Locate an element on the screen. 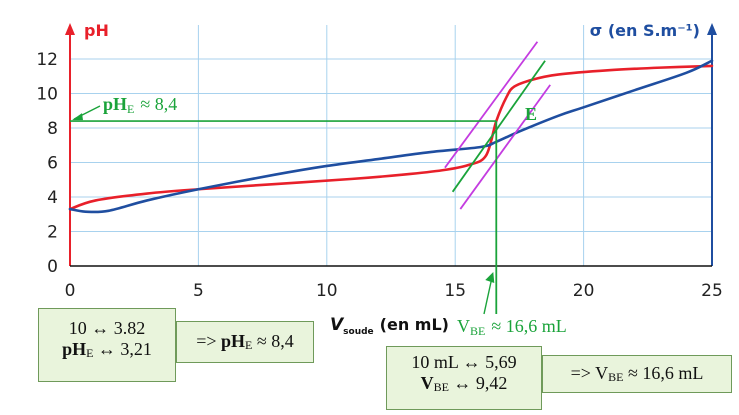  x-tick-0: 0 is located at coordinates (70, 291).